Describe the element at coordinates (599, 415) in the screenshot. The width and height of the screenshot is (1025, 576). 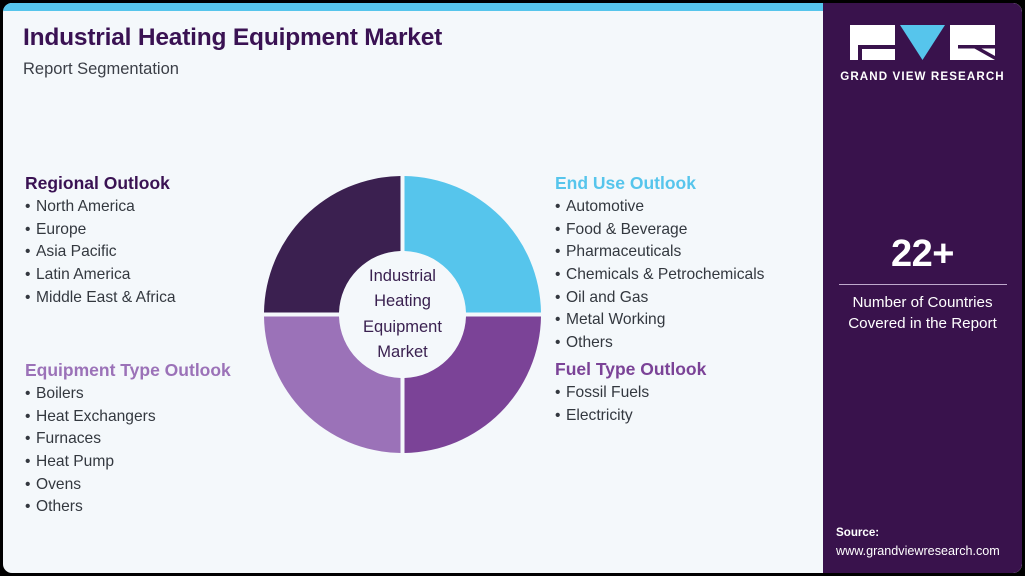
I see `list-item-label: Electricity` at that location.